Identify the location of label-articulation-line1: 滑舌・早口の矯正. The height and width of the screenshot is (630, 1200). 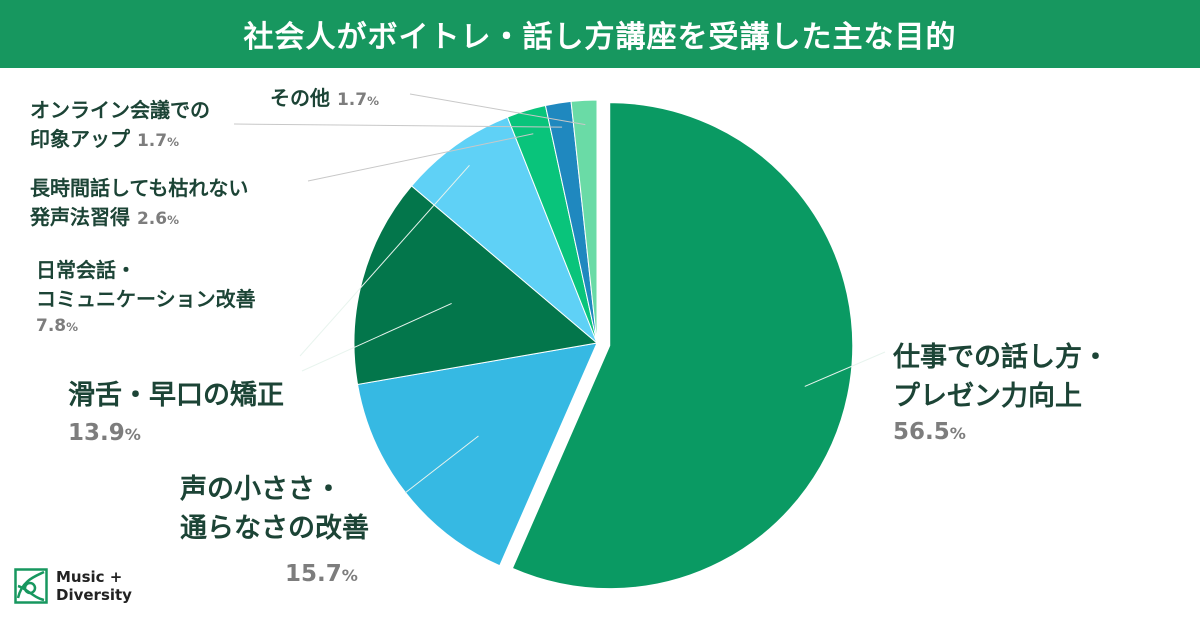
(176, 395).